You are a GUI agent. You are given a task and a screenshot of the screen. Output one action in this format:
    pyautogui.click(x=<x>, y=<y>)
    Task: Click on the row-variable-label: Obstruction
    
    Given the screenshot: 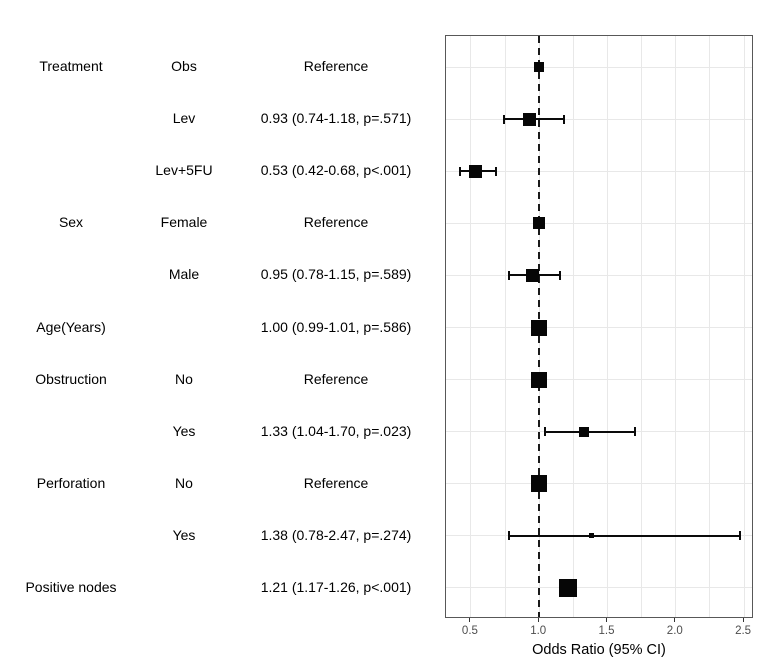 What is the action you would take?
    pyautogui.click(x=71, y=378)
    